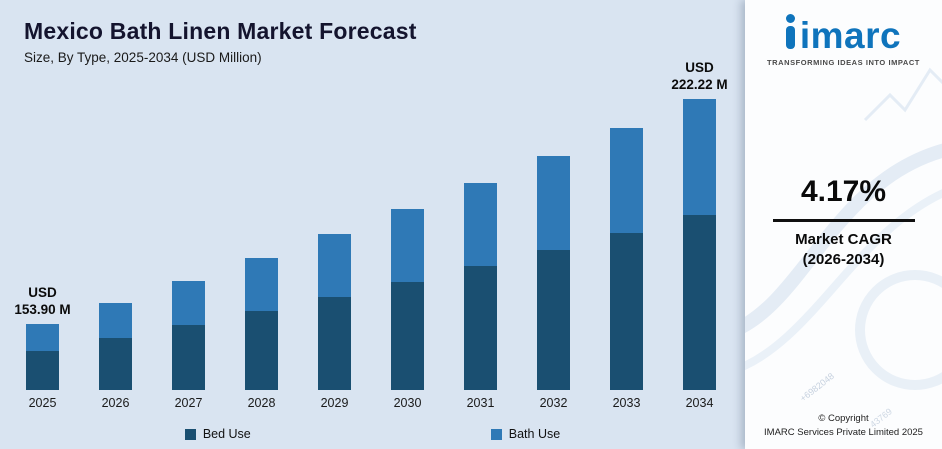 Image resolution: width=942 pixels, height=449 pixels. Describe the element at coordinates (843, 239) in the screenshot. I see `cagr-label: Market CAGR` at that location.